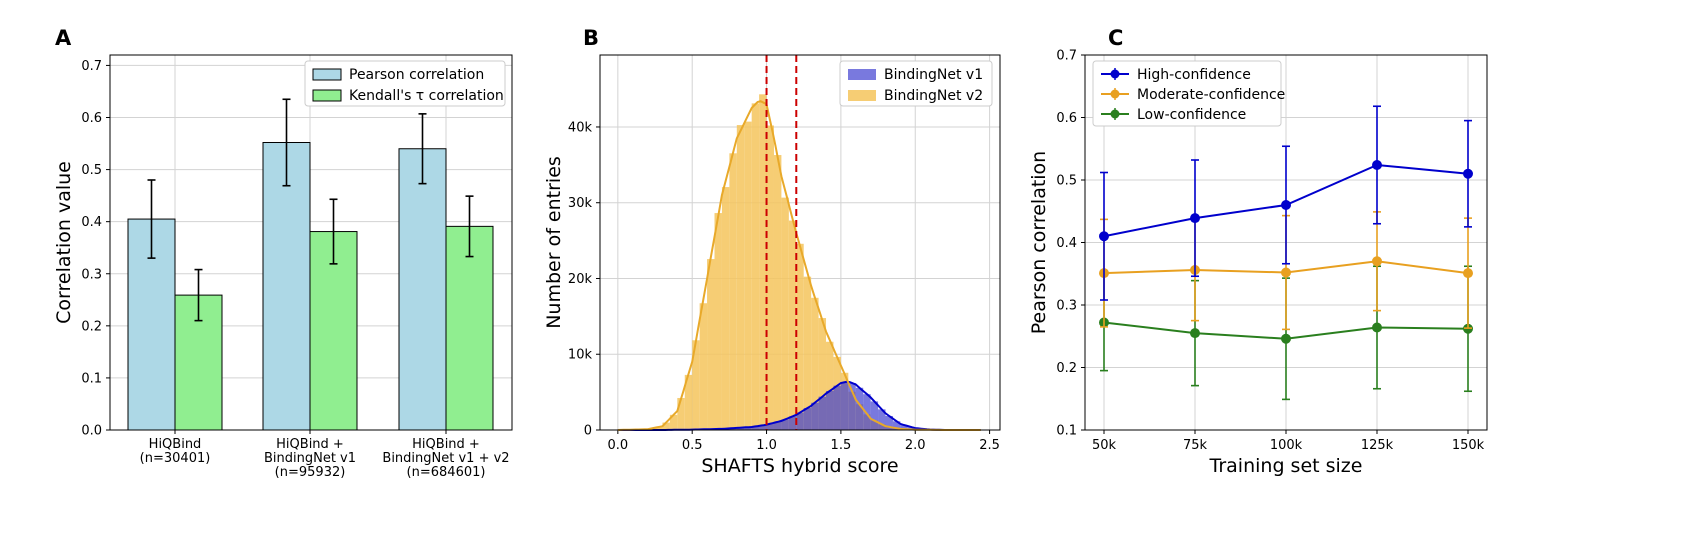  Describe the element at coordinates (580, 279) in the screenshot. I see `y-tick-label: 20k` at that location.